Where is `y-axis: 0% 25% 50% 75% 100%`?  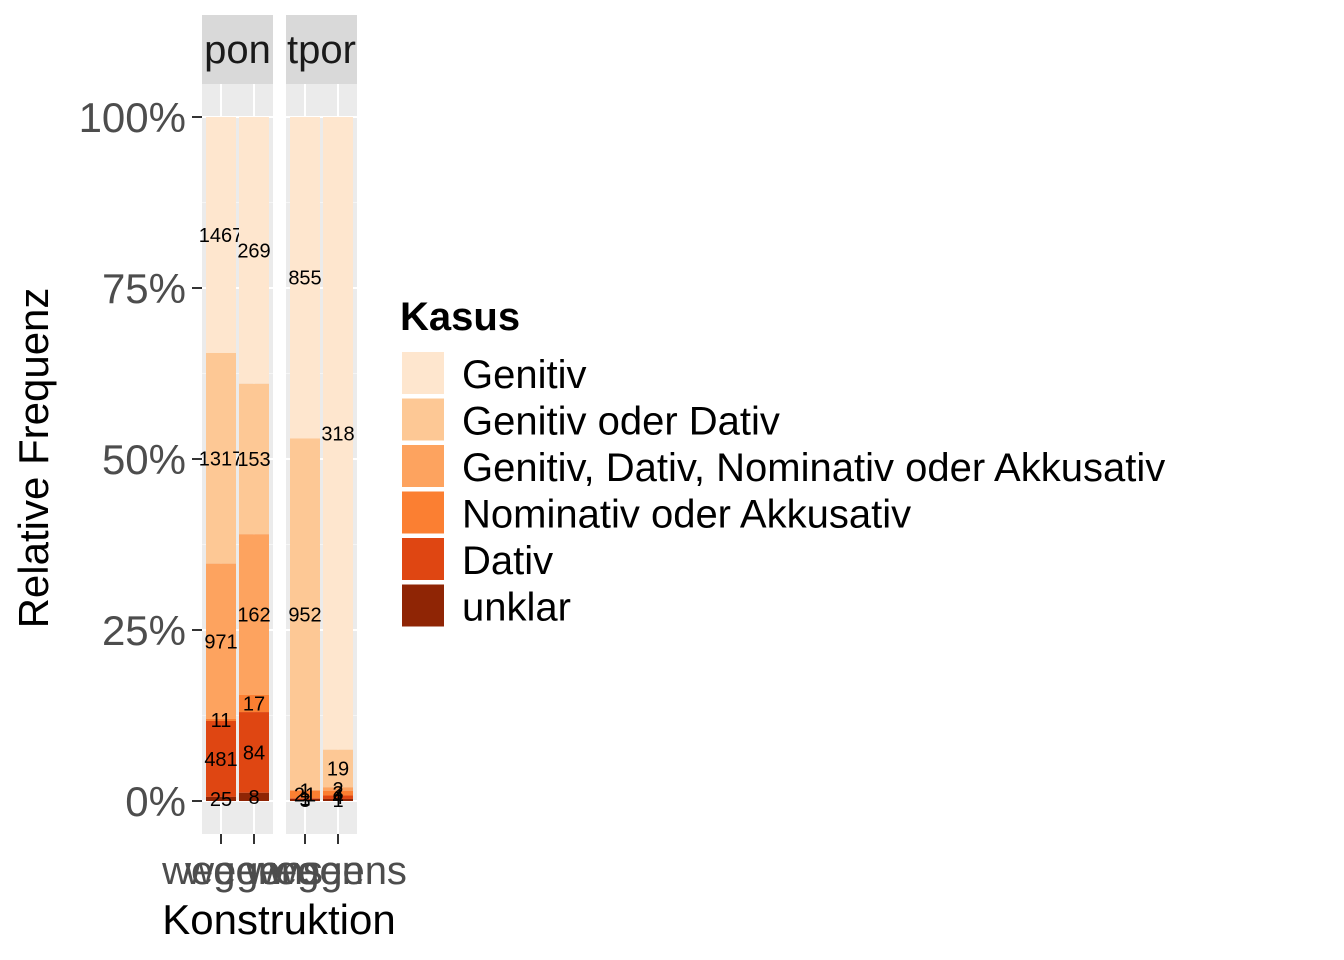 y-axis: 0% 25% 50% 75% 100% is located at coordinates (140, 459).